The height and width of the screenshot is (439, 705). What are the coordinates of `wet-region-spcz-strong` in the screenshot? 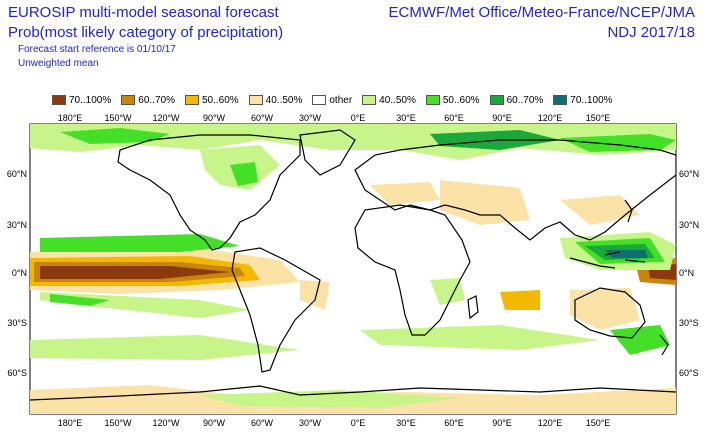 It's located at (80, 300).